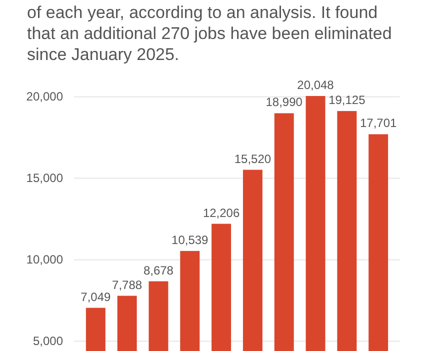  I want to click on data-label: 17,701, so click(379, 123).